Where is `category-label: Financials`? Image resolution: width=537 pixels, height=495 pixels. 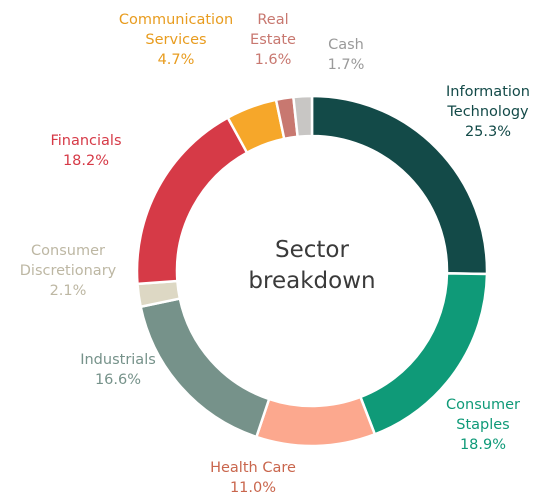 category-label: Financials is located at coordinates (86, 141).